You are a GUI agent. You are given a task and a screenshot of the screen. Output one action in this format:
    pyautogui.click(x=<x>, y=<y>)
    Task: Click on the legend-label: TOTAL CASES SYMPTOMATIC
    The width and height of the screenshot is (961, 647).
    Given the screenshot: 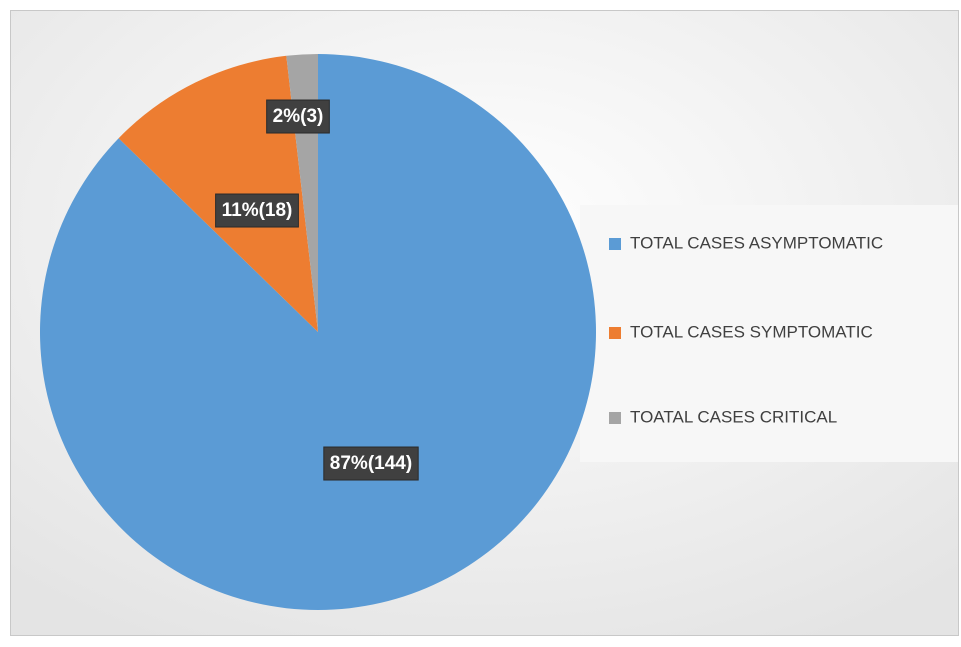 What is the action you would take?
    pyautogui.click(x=751, y=331)
    